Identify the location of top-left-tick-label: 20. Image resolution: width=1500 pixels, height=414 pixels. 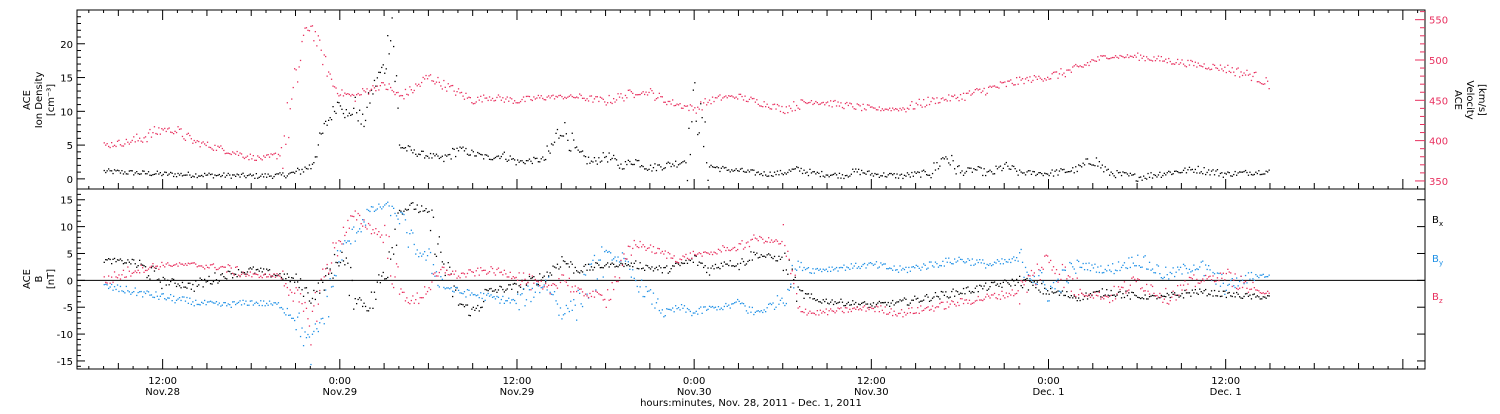
(66, 45).